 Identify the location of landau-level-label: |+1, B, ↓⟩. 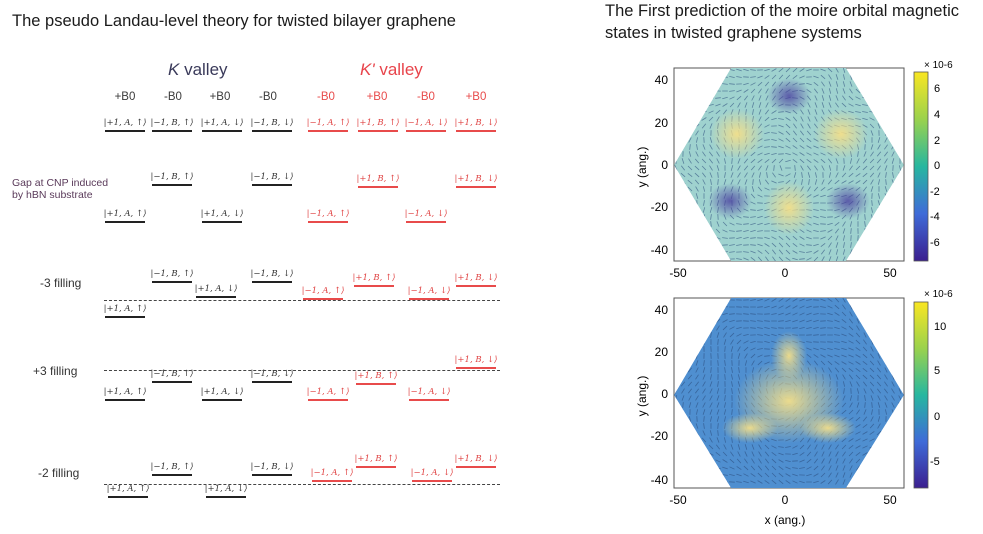
(476, 360).